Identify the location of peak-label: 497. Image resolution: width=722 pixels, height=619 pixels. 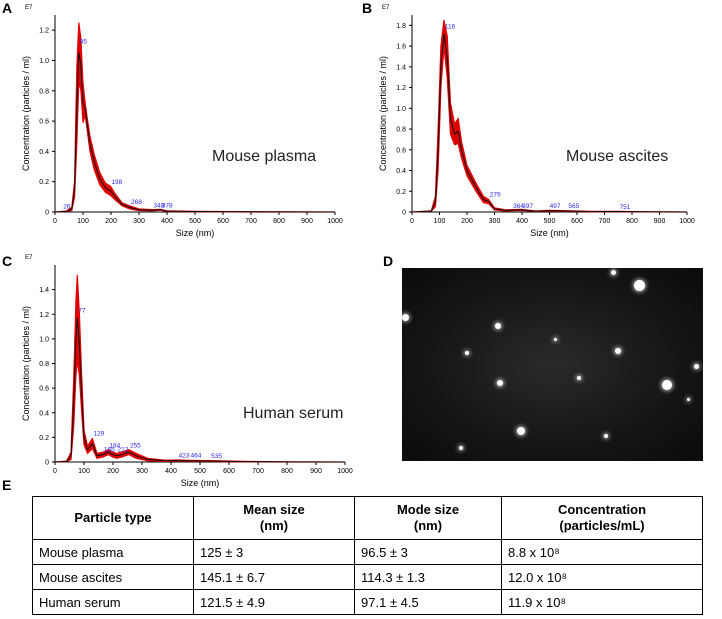
(555, 206).